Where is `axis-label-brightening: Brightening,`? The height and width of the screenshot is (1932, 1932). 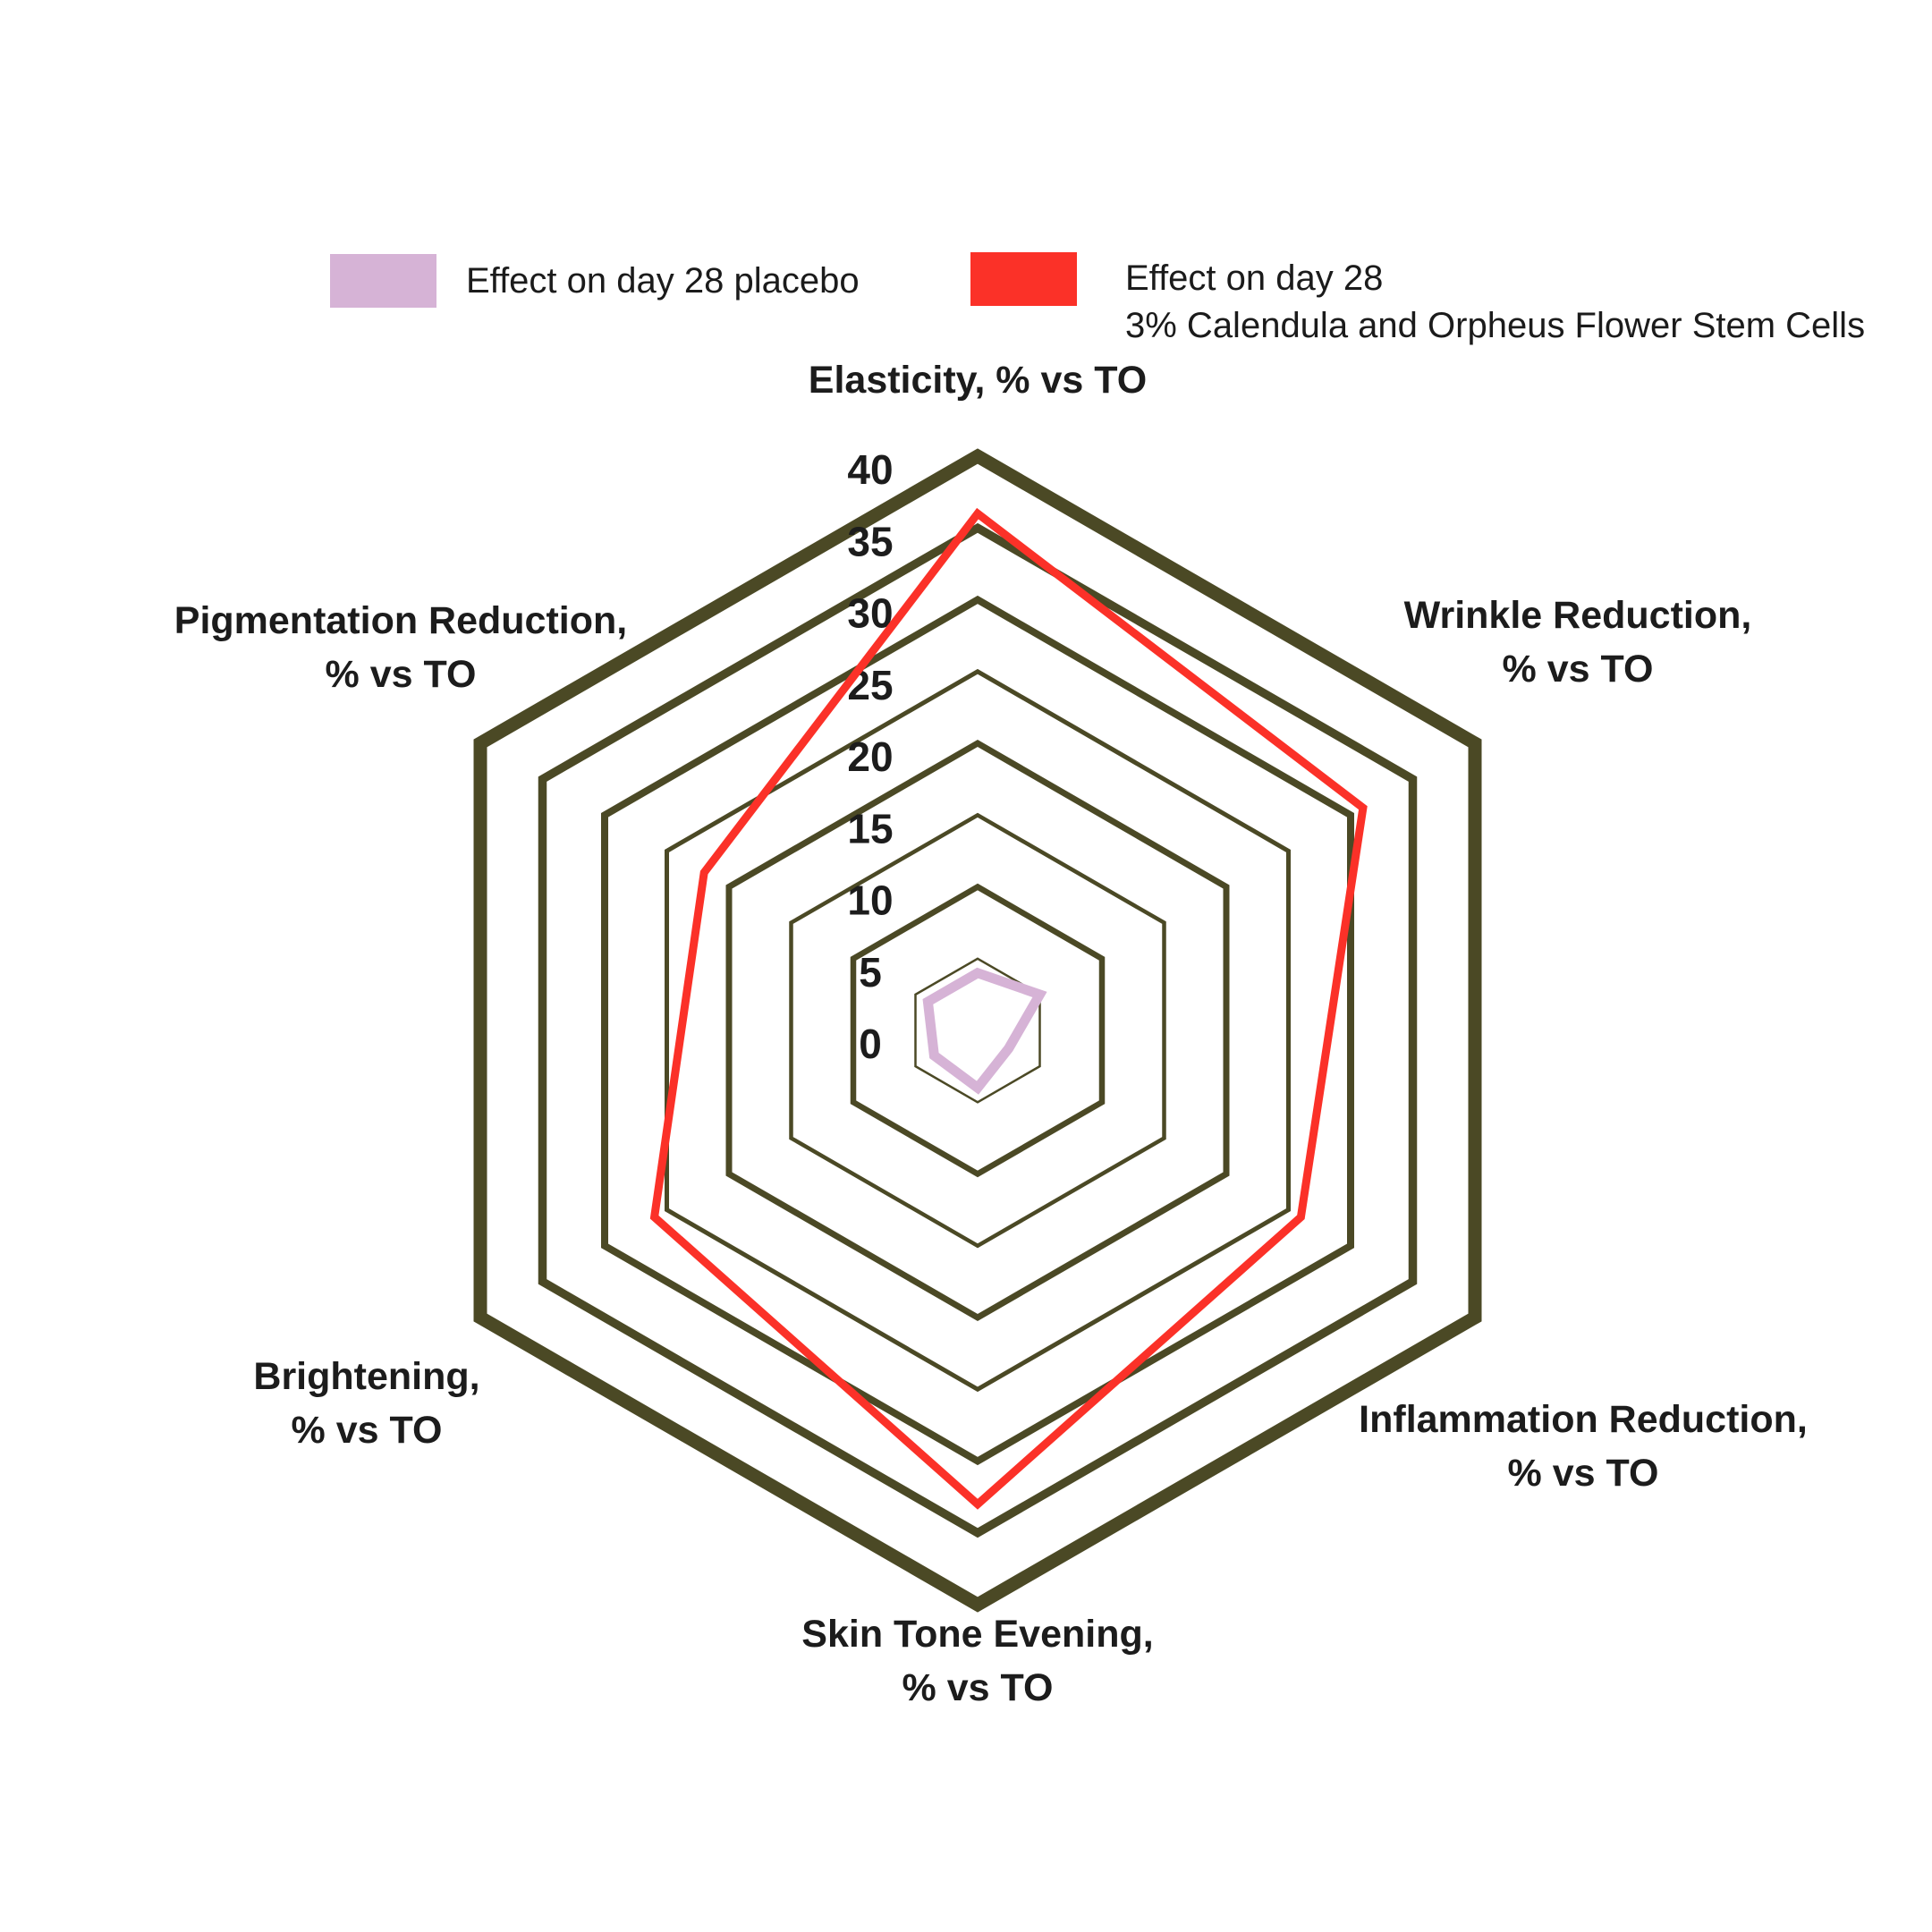
axis-label-brightening: Brightening, is located at coordinates (366, 1376).